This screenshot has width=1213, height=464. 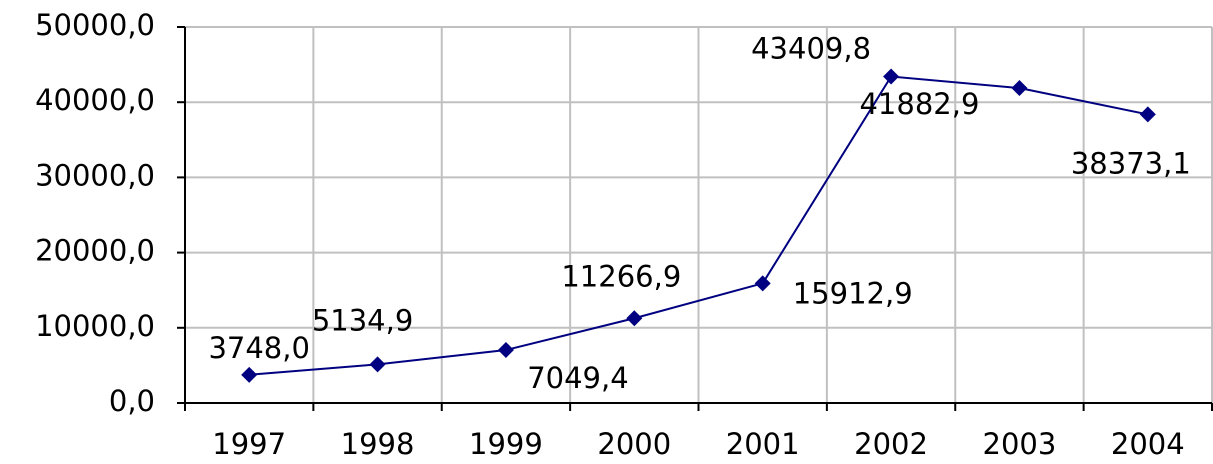 I want to click on data-label: 41882,9, so click(x=919, y=104).